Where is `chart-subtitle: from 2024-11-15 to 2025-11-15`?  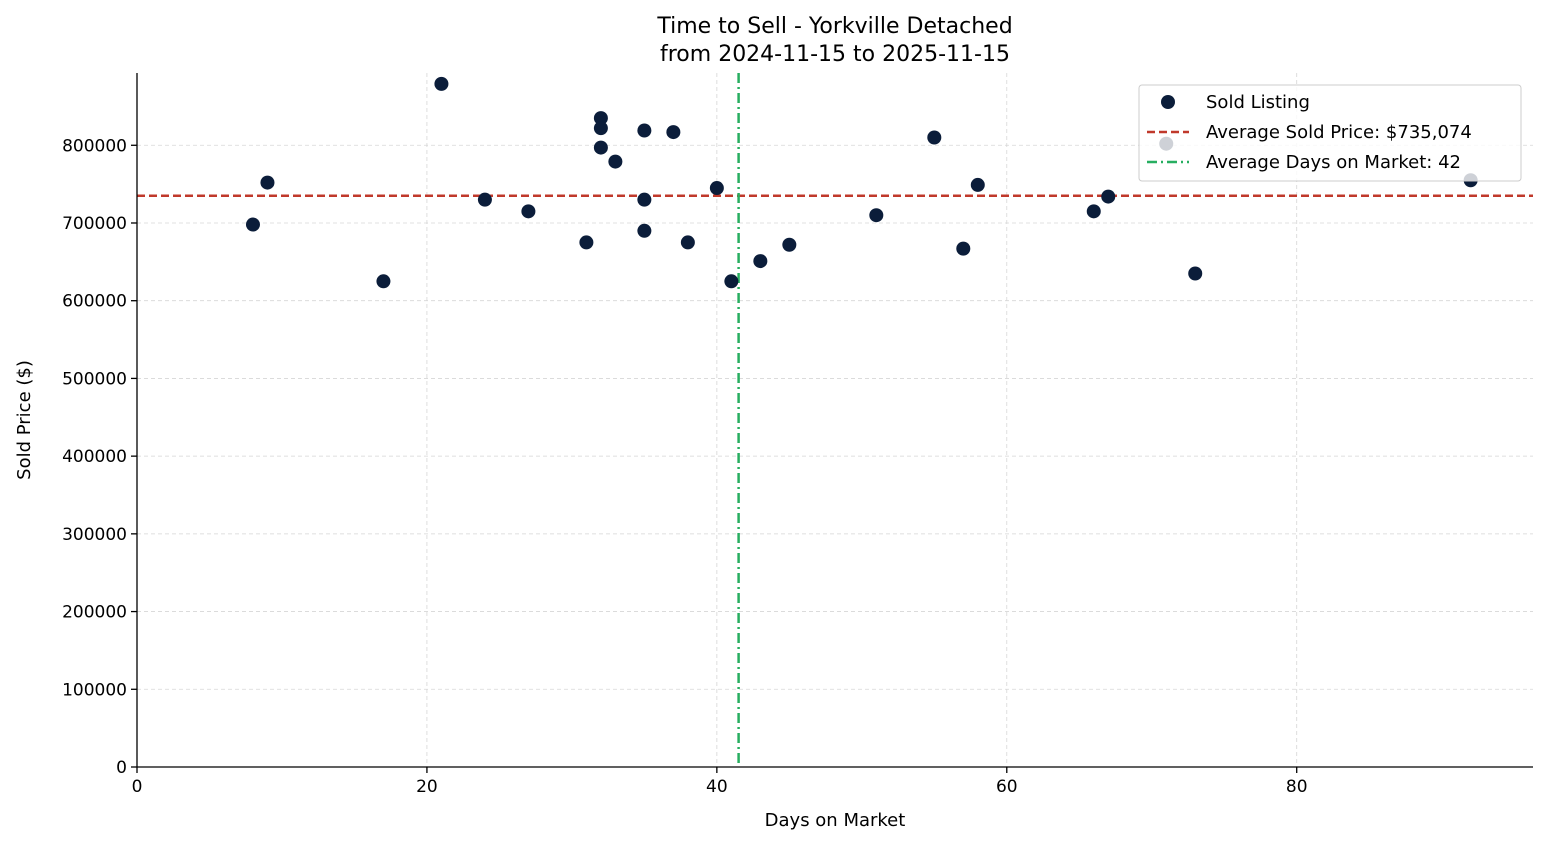
chart-subtitle: from 2024-11-15 to 2025-11-15 is located at coordinates (835, 54).